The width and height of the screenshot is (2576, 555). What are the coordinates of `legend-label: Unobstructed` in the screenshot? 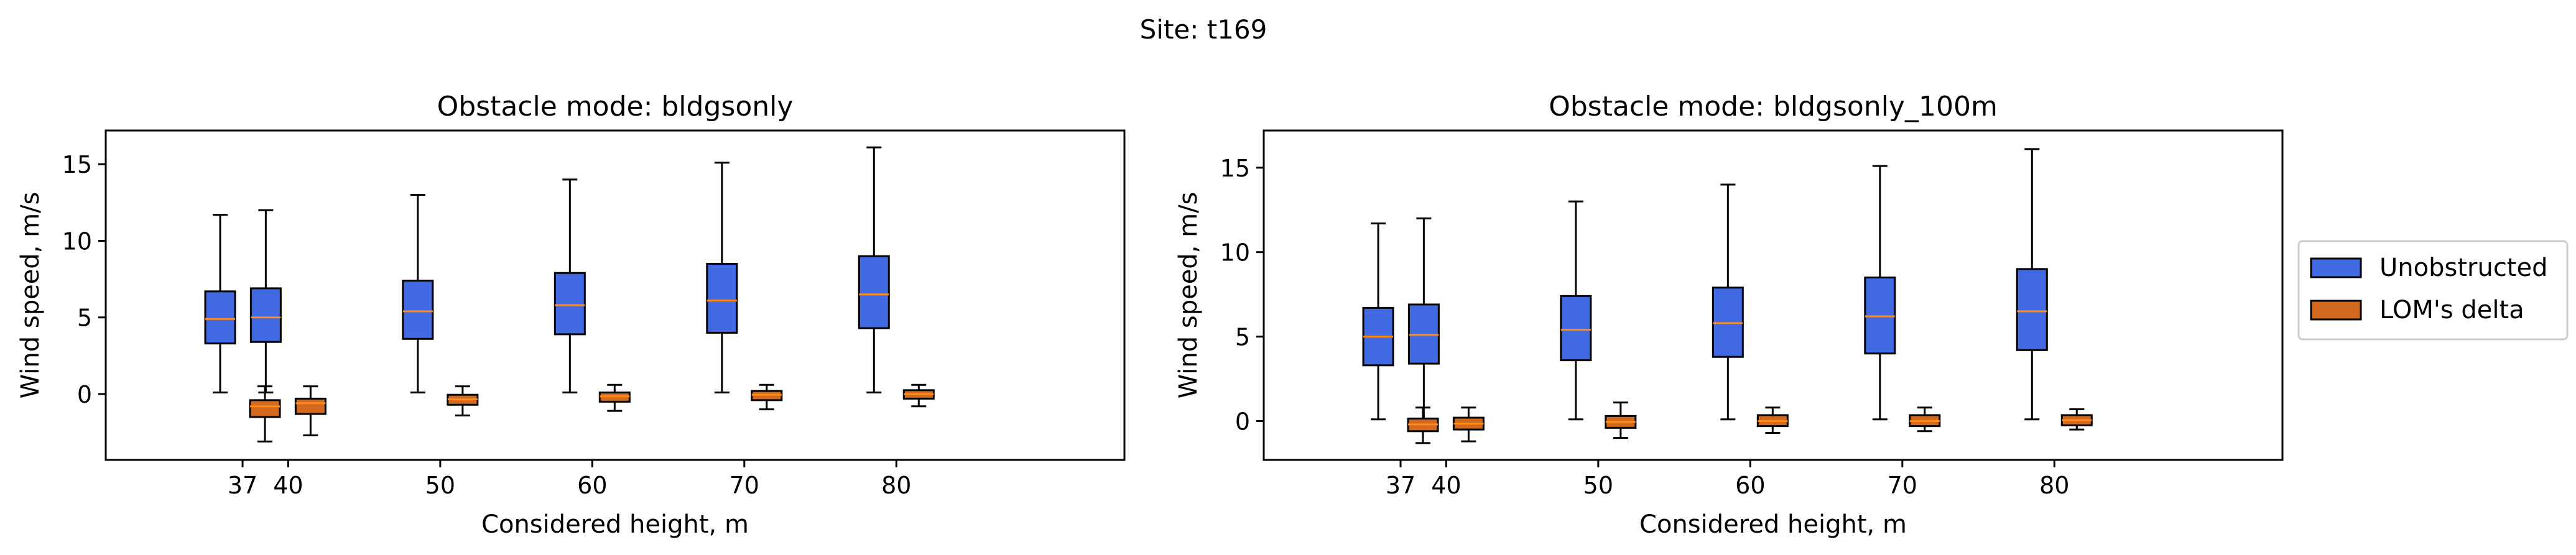 It's located at (2463, 268).